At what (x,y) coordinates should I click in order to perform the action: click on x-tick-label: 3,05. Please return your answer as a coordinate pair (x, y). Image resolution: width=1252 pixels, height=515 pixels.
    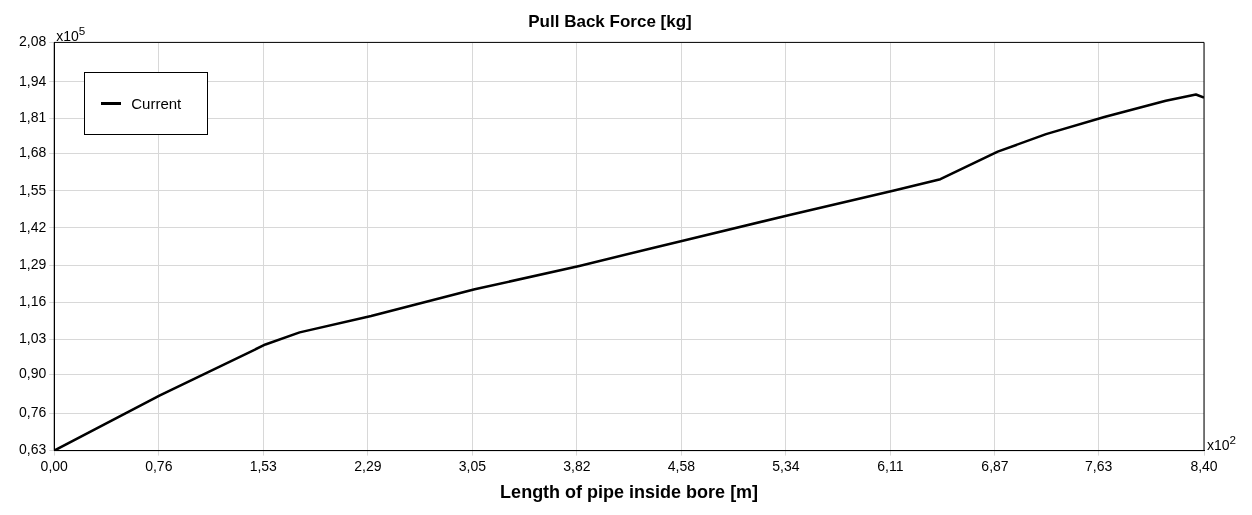
    Looking at the image, I should click on (472, 465).